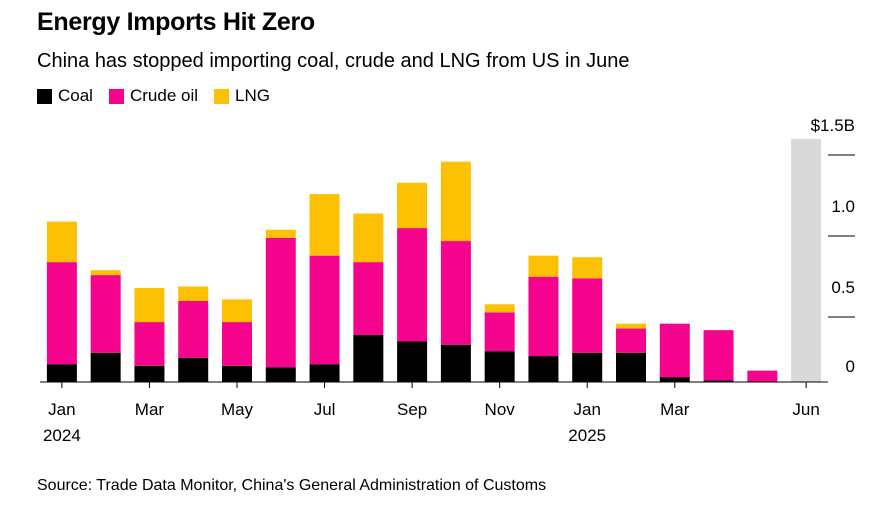 Image resolution: width=878 pixels, height=508 pixels. Describe the element at coordinates (252, 95) in the screenshot. I see `legend-label-lng: LNG` at that location.